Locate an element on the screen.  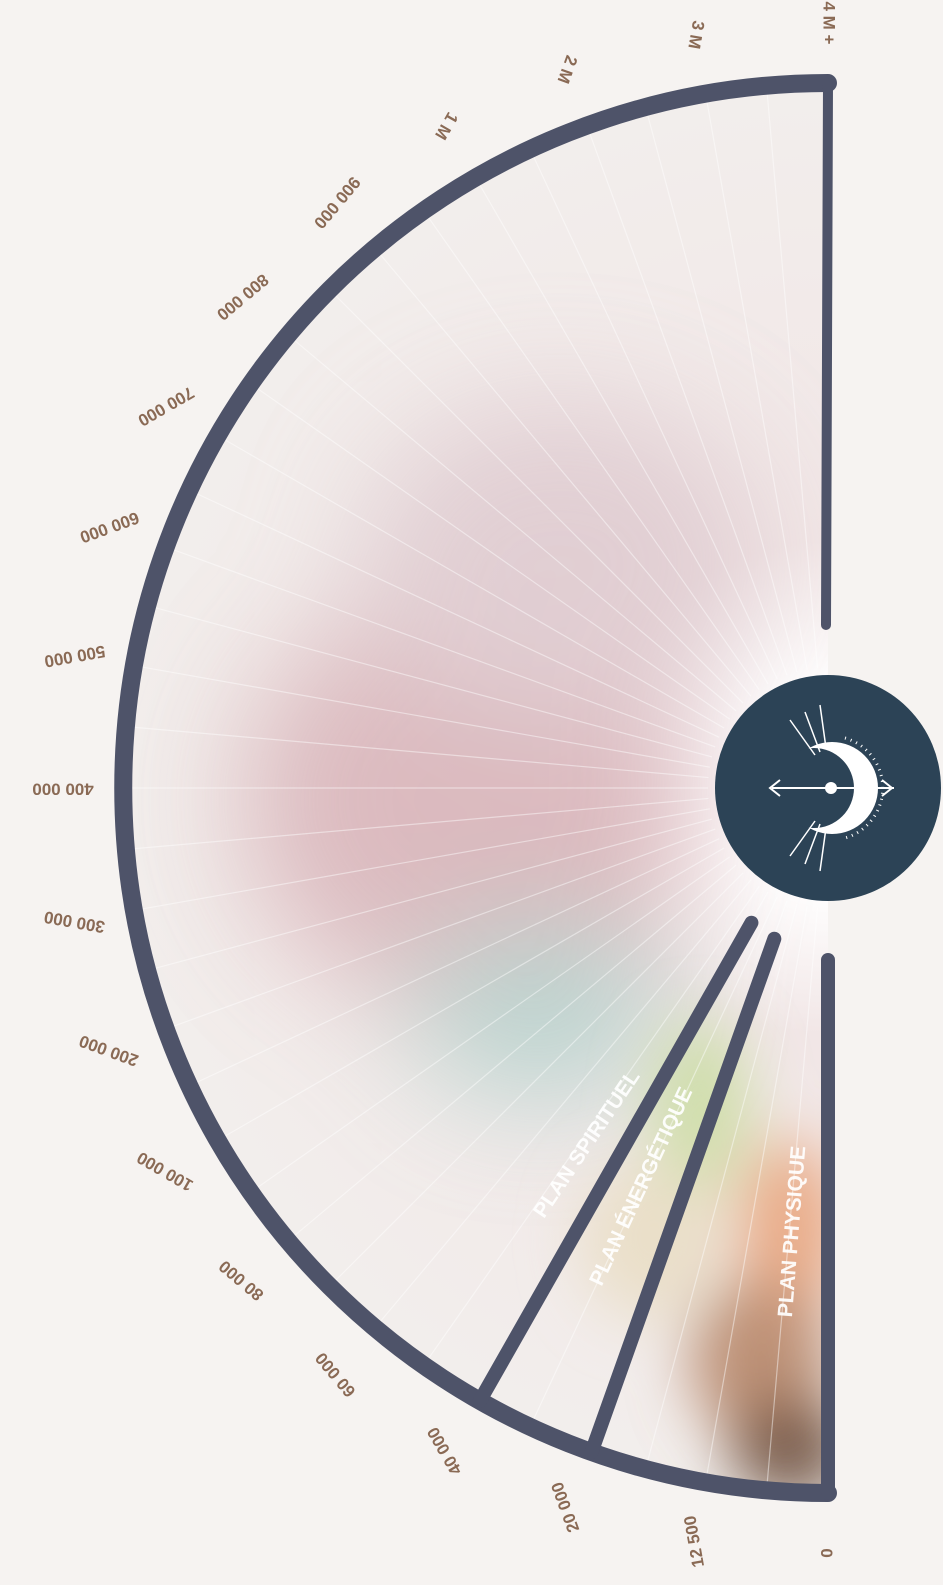
tick-label: 400 000 is located at coordinates (62, 789).